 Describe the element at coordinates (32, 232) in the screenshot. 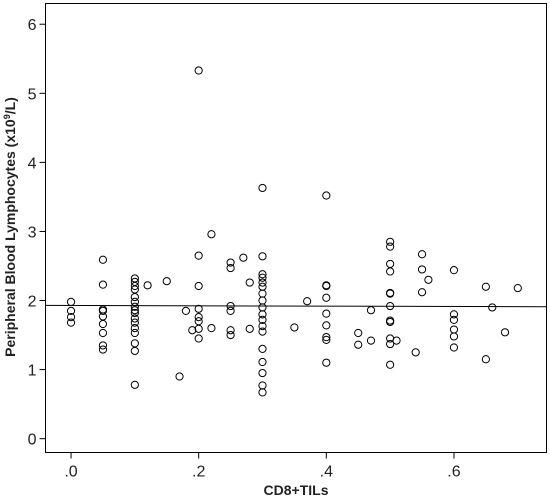

I see `y-tick-label: 3` at that location.